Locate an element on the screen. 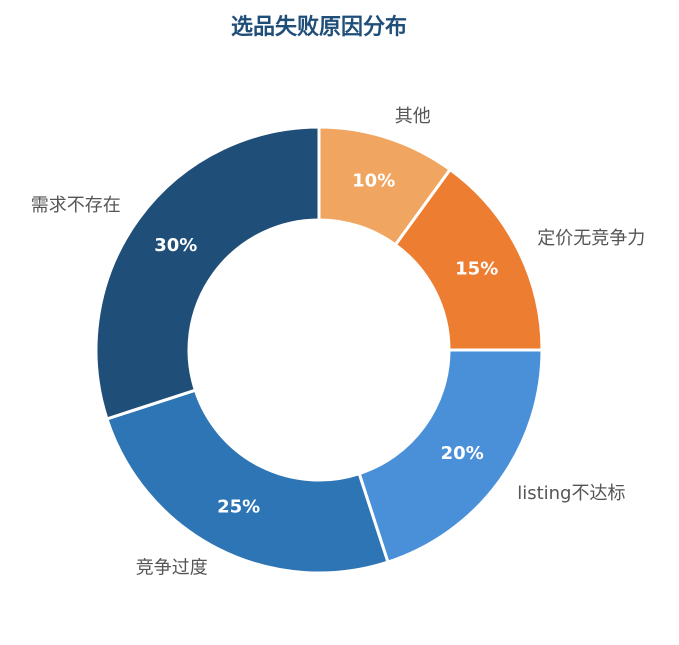 The height and width of the screenshot is (645, 679). value-label: 15% is located at coordinates (476, 269).